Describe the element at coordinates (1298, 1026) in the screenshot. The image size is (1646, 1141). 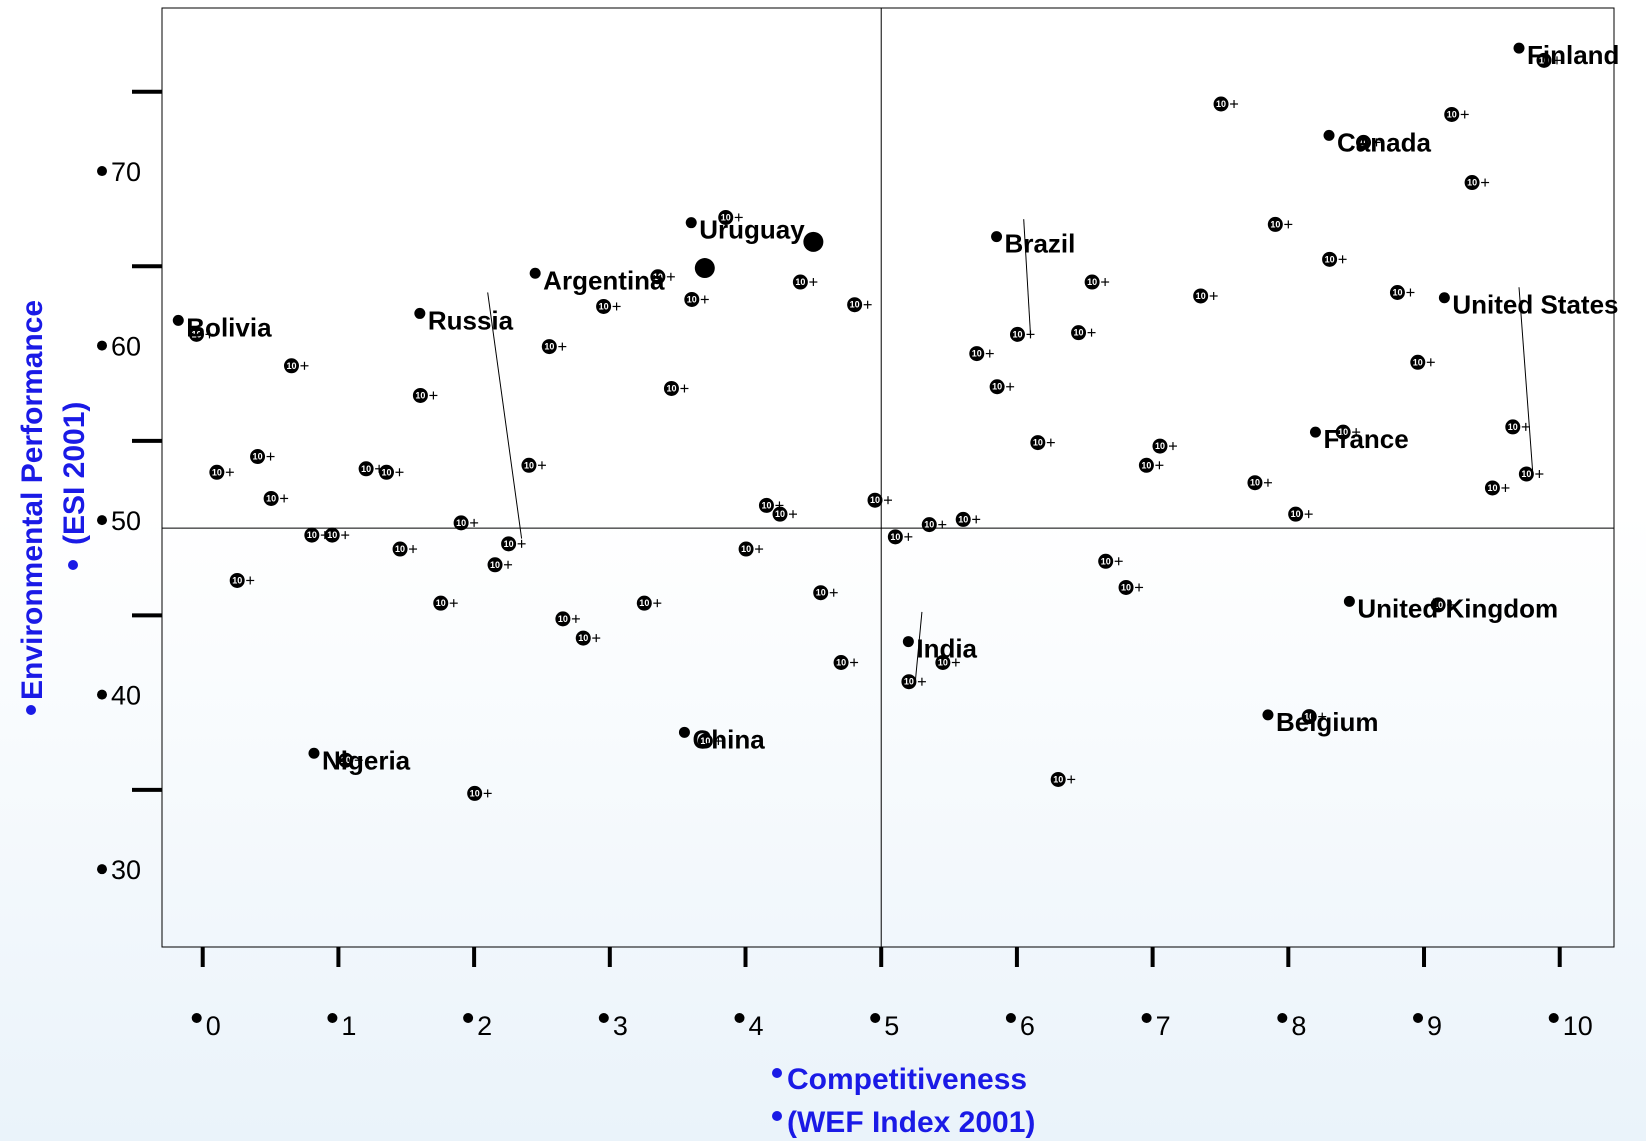
I see `x-tick-label: 8` at that location.